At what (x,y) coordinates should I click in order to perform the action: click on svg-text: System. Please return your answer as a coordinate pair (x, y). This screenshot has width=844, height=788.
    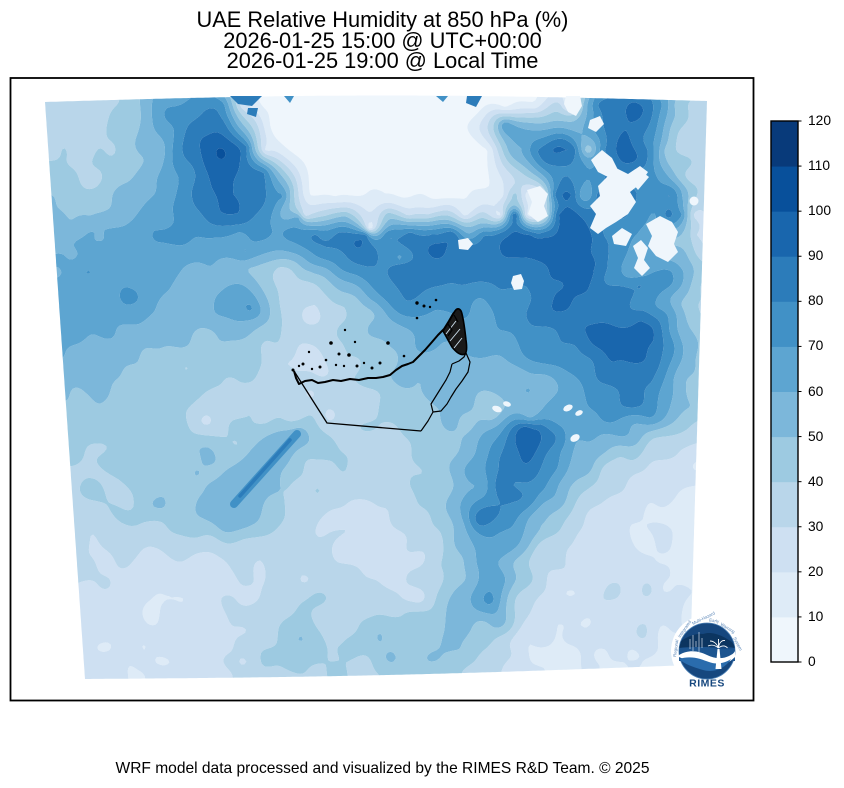
    Looking at the image, I should click on (737, 644).